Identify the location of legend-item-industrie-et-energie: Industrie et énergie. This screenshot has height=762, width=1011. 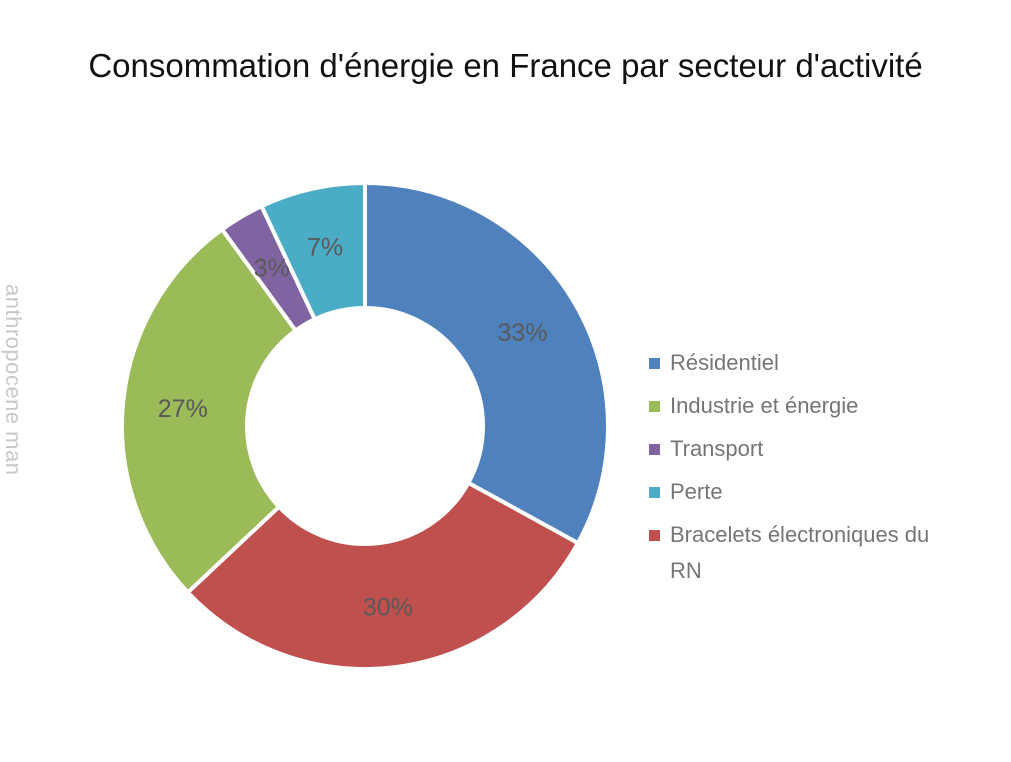
(799, 406).